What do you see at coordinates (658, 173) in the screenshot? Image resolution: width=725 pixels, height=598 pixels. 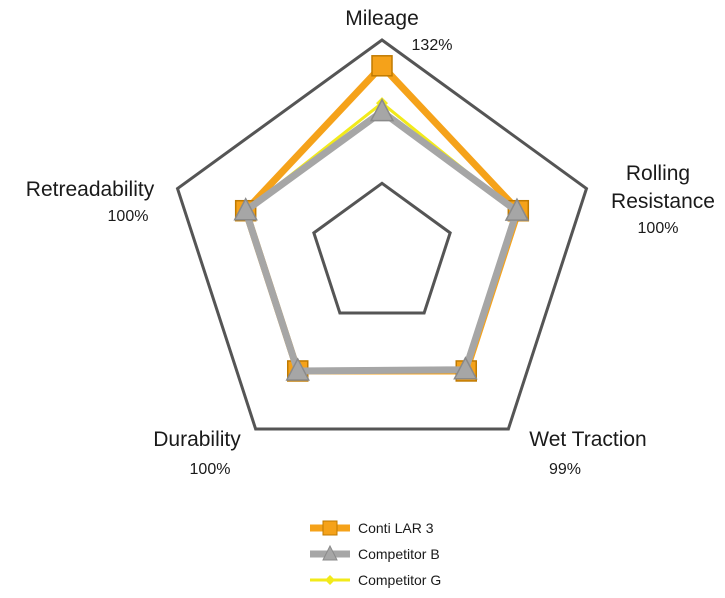 I see `axis-label-rolling-resistance-line1: Rolling` at bounding box center [658, 173].